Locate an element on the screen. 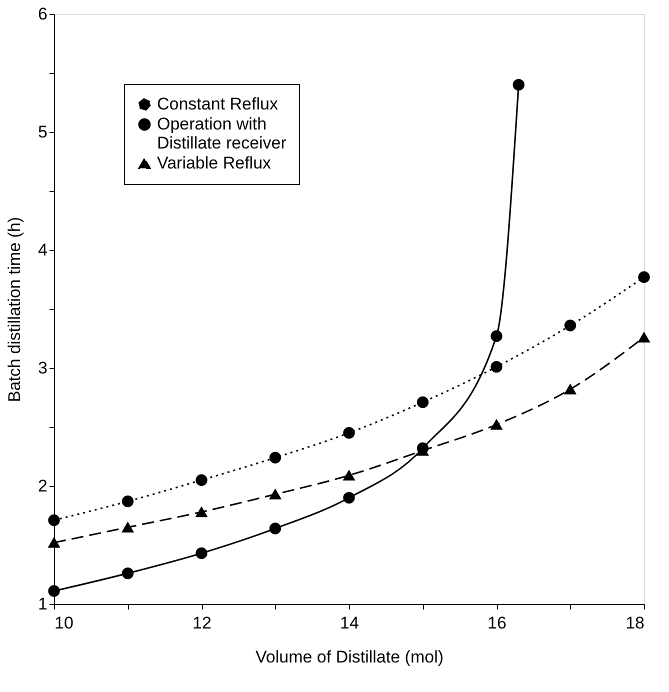 The height and width of the screenshot is (692, 669). y-tick-label: 6 is located at coordinates (43, 14).